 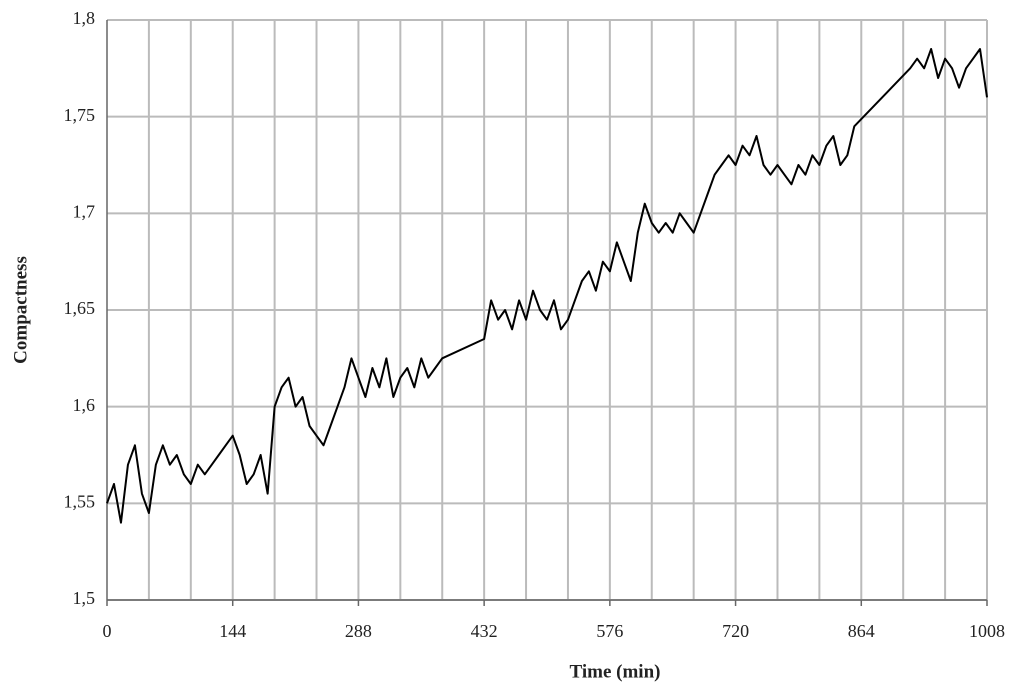 What do you see at coordinates (609, 631) in the screenshot?
I see `x-tick-label: 576` at bounding box center [609, 631].